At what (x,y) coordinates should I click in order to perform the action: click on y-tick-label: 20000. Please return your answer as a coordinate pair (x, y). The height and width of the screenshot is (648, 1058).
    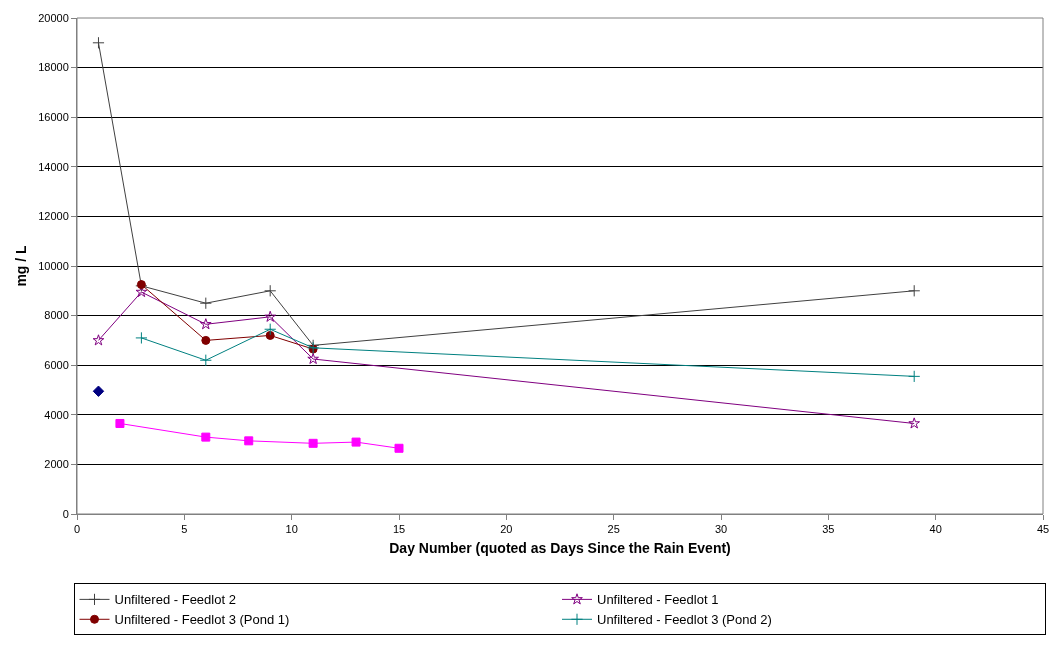
    Looking at the image, I should click on (53, 17).